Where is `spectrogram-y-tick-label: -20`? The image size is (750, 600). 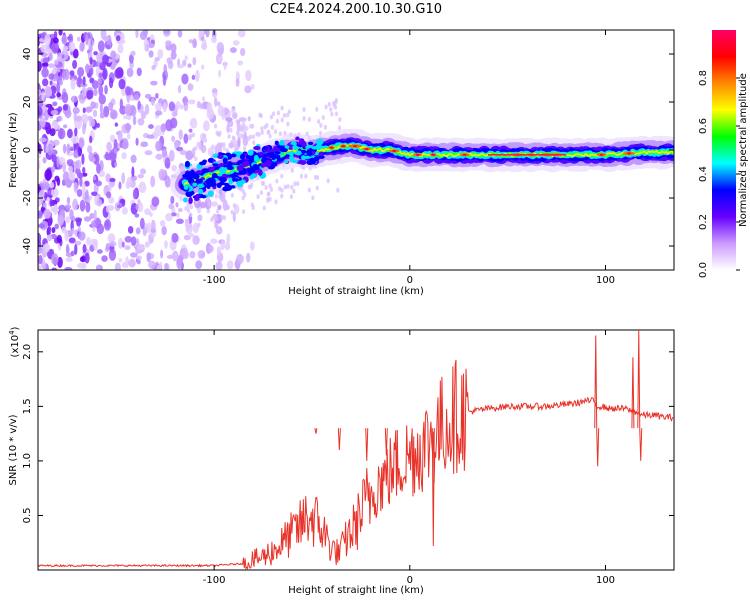 spectrogram-y-tick-label: -20 is located at coordinates (27, 198).